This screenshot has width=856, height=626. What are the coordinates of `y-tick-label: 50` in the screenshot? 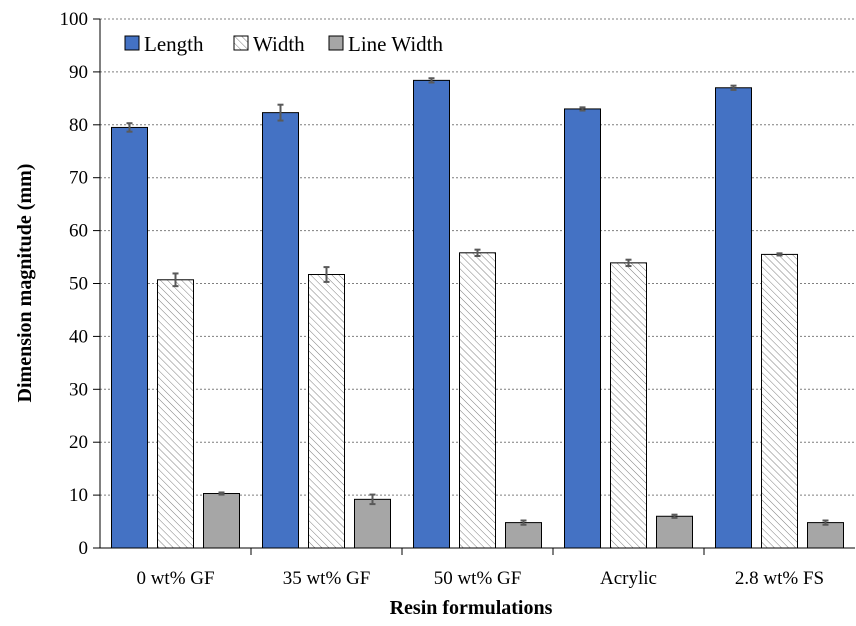 It's located at (78, 284).